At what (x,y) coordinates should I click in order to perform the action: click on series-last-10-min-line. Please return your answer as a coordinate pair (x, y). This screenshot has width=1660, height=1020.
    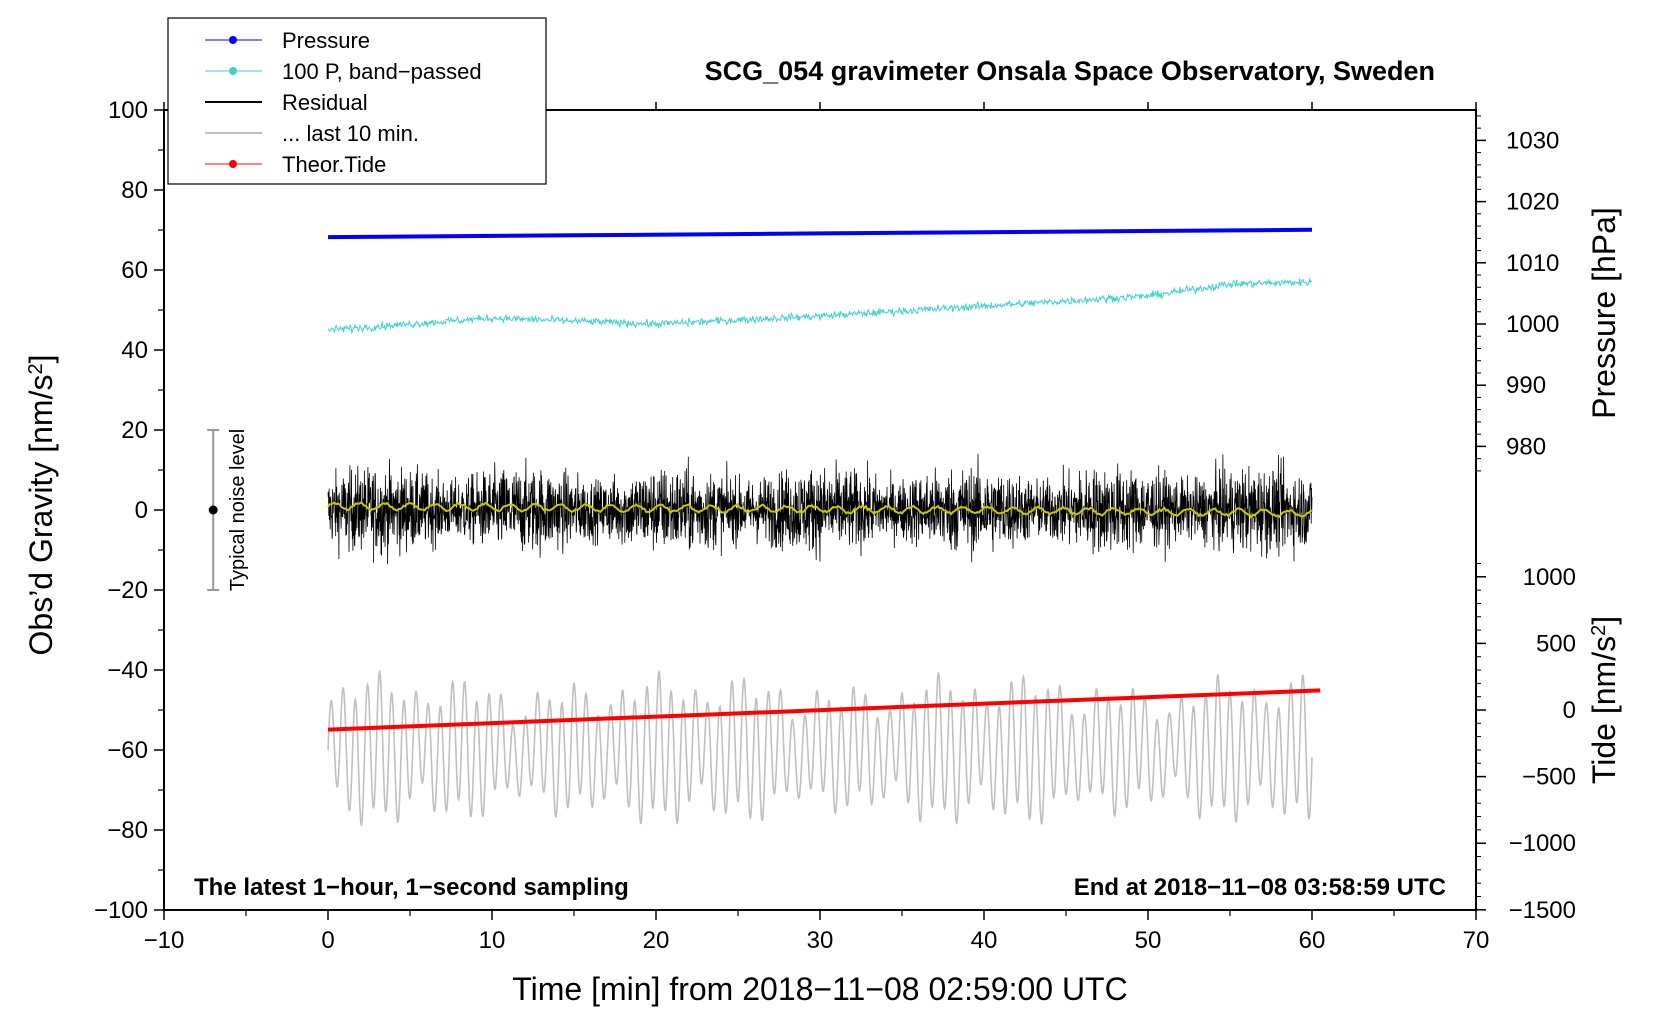
    Looking at the image, I should click on (820, 748).